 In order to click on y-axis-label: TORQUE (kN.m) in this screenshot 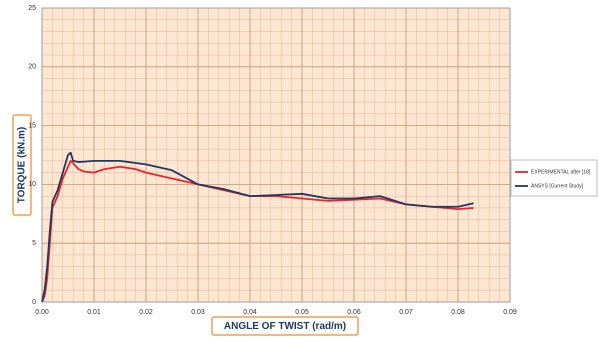, I will do `click(22, 165)`.